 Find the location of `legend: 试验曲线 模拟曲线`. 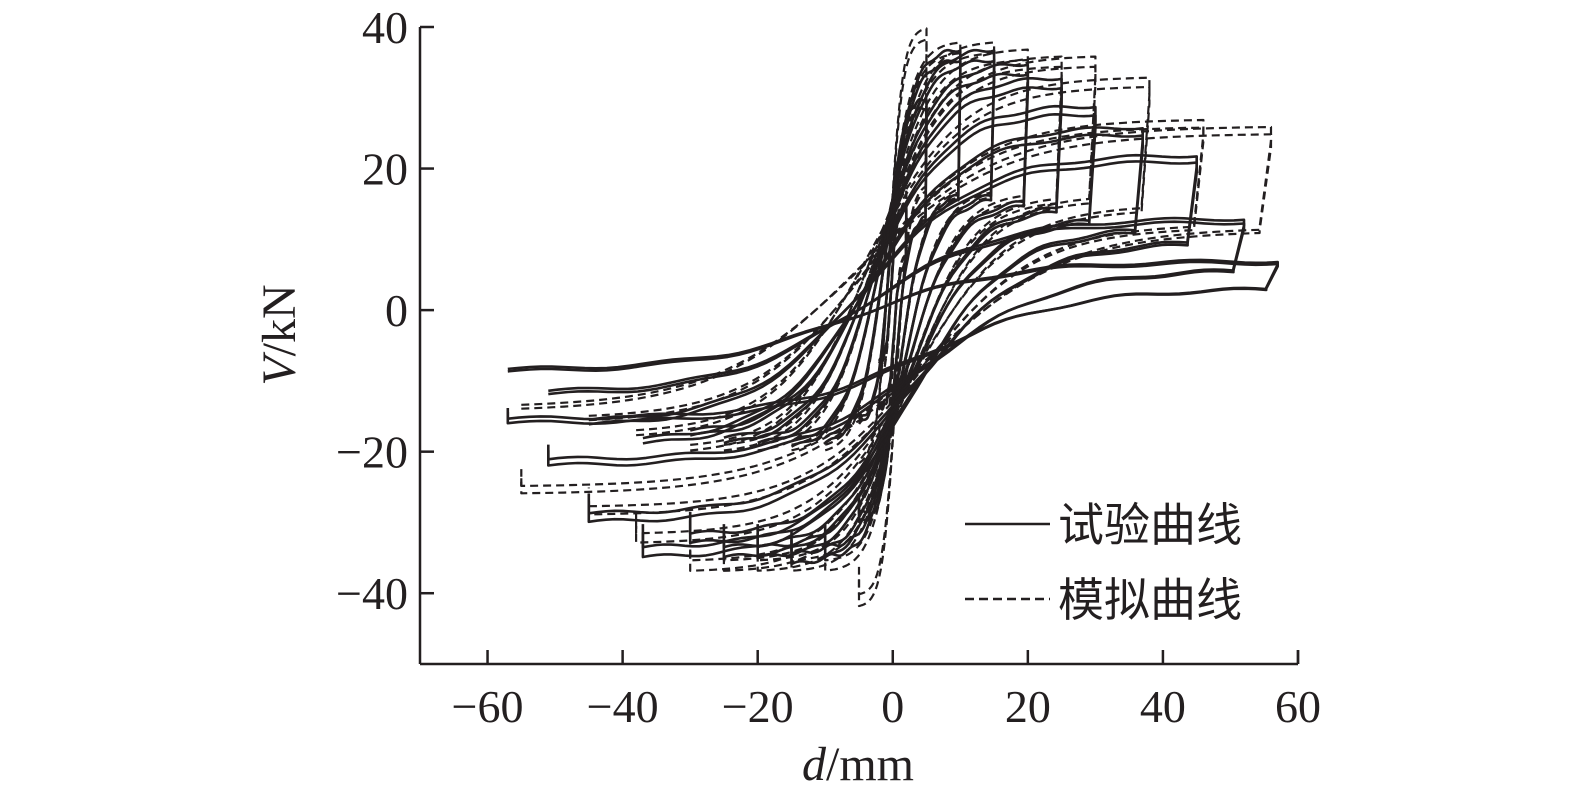

legend: 试验曲线 模拟曲线 is located at coordinates (1103, 562).